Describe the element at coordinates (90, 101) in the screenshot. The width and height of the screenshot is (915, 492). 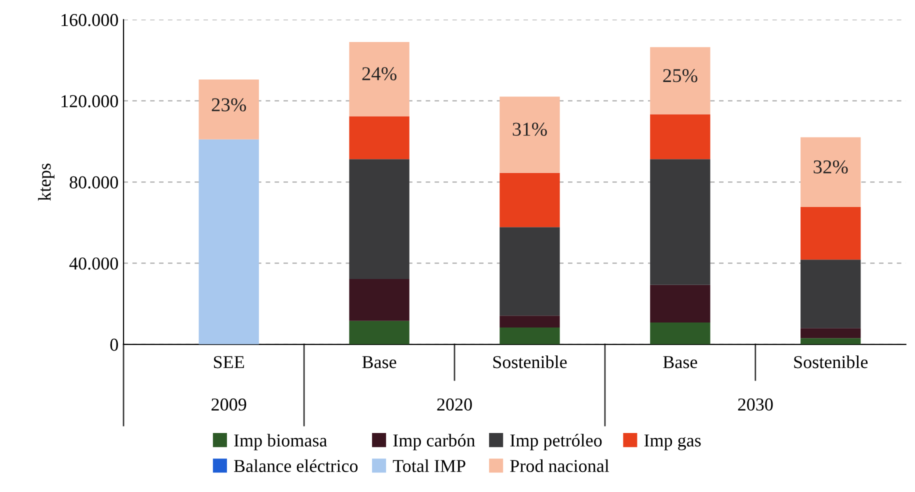
I see `y-tick-label: 120.000` at that location.